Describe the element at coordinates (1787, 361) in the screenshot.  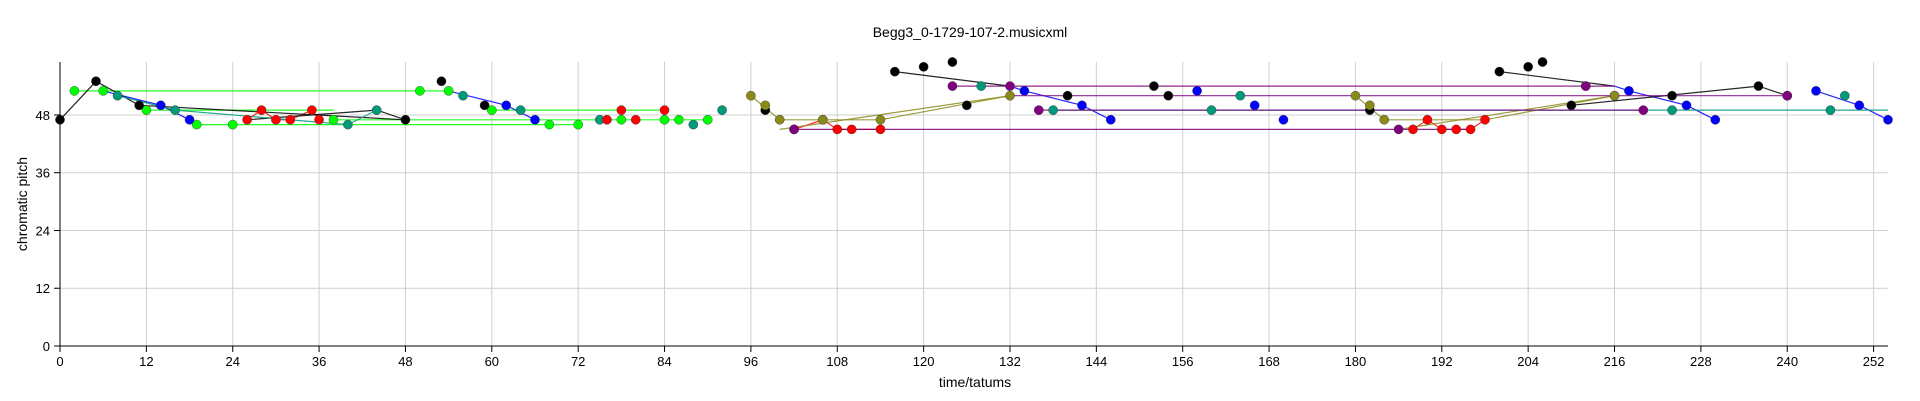
I see `x-tick-label: 240` at that location.